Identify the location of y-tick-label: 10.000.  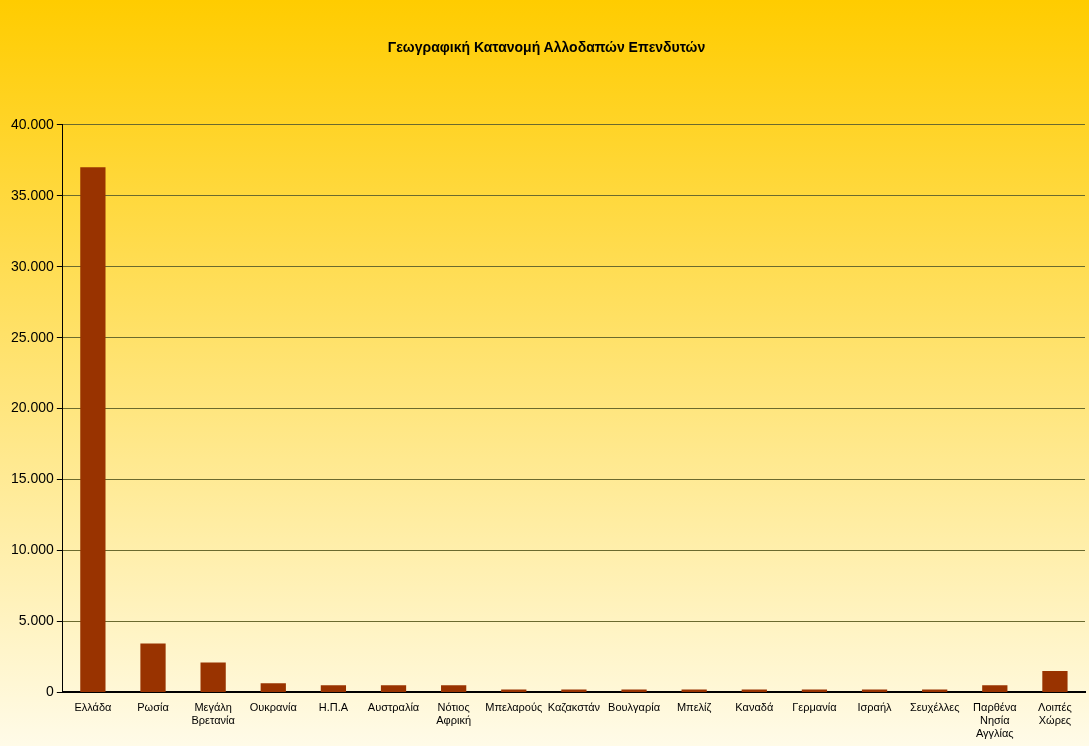
(32, 549).